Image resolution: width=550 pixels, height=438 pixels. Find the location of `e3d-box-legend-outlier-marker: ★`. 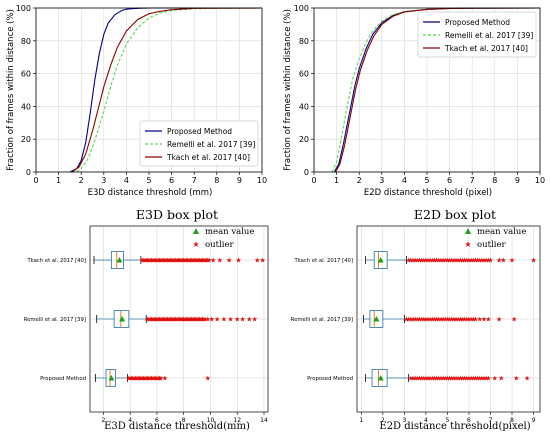

e3d-box-legend-outlier-marker: ★ is located at coordinates (195, 244).